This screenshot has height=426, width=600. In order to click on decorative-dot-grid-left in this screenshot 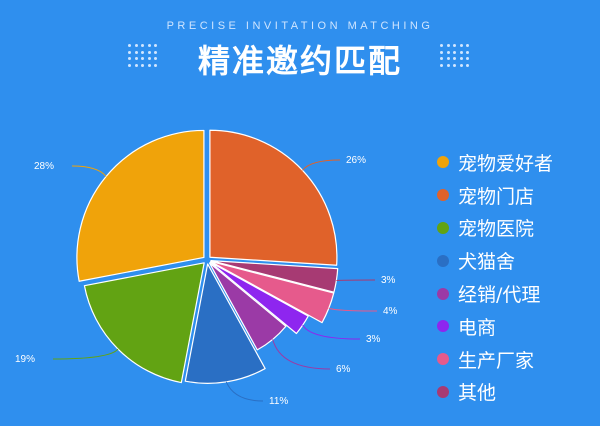, I will do `click(144, 56)`.